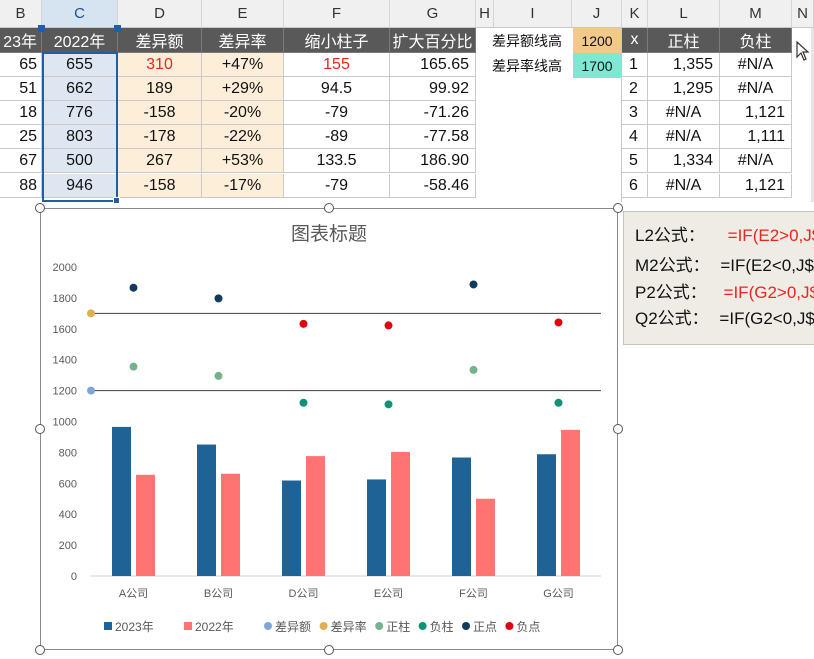  Describe the element at coordinates (684, 113) in the screenshot. I see `points-cell-col-l-row4: #N/A` at that location.